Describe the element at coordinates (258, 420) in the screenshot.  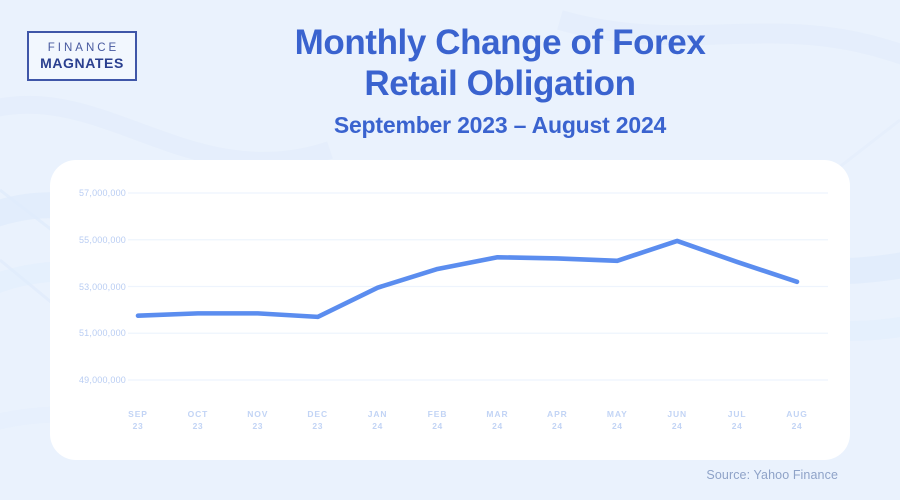
I see `x-axis-tick-label: NOV 23` at that location.